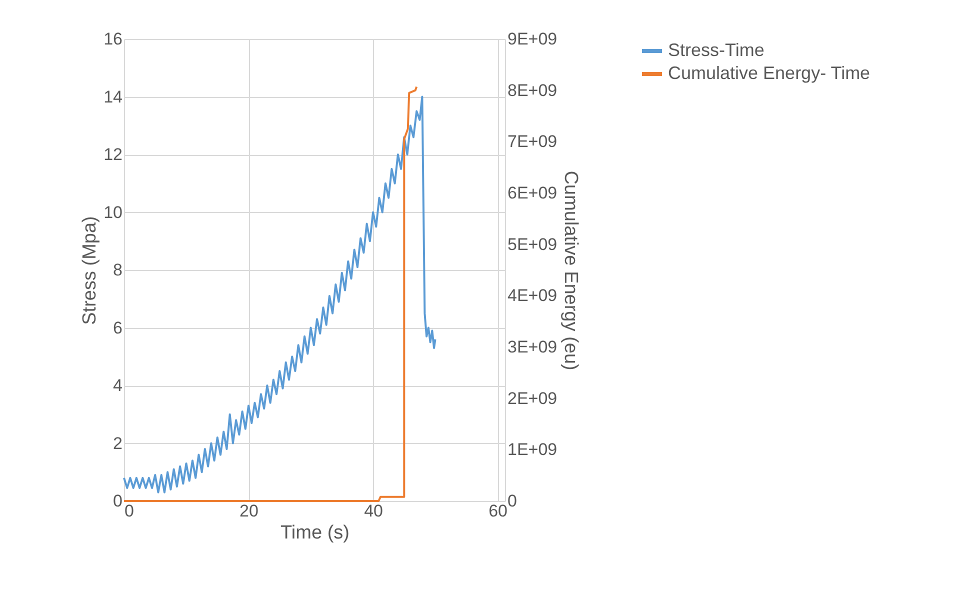 This screenshot has height=602, width=955. I want to click on y-tick-label: 2, so click(117, 443).